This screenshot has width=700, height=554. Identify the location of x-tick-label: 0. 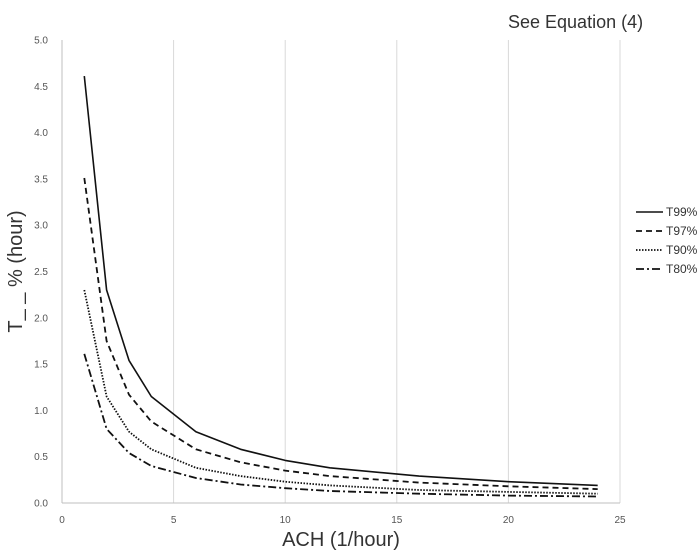
(62, 520).